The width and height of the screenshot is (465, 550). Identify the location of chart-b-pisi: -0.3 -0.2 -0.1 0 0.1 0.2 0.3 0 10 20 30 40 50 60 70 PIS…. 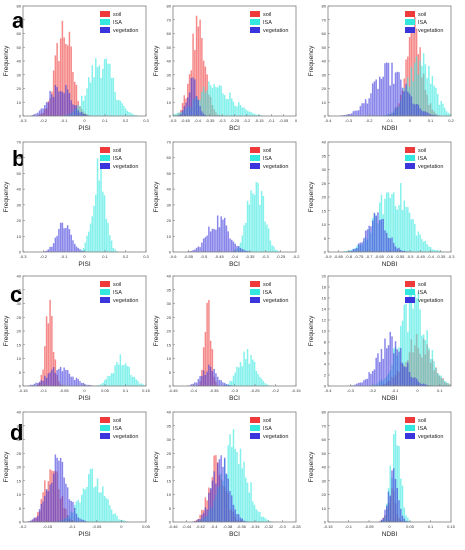
(76, 204).